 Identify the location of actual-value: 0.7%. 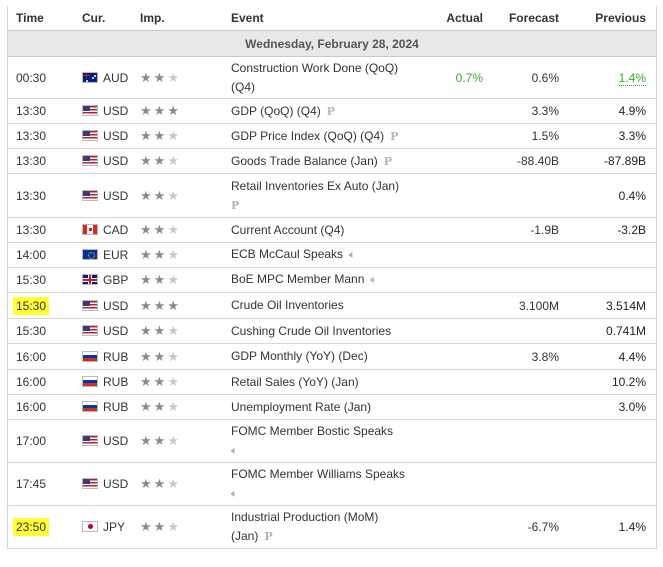
(469, 77).